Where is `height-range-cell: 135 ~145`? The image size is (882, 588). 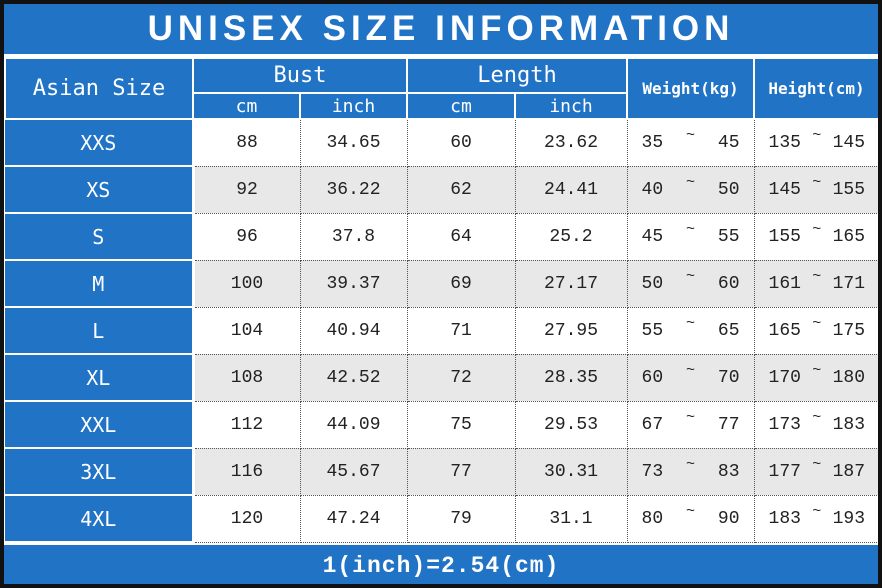
height-range-cell: 135 ~145 is located at coordinates (816, 143).